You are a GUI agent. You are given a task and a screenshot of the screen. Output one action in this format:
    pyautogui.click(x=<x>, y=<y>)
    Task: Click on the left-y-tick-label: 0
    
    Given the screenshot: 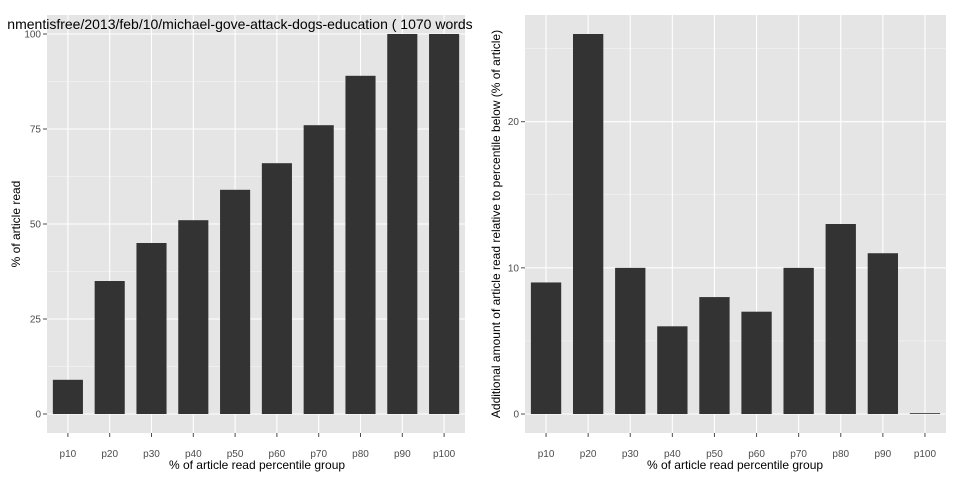 What is the action you would take?
    pyautogui.click(x=38, y=415)
    